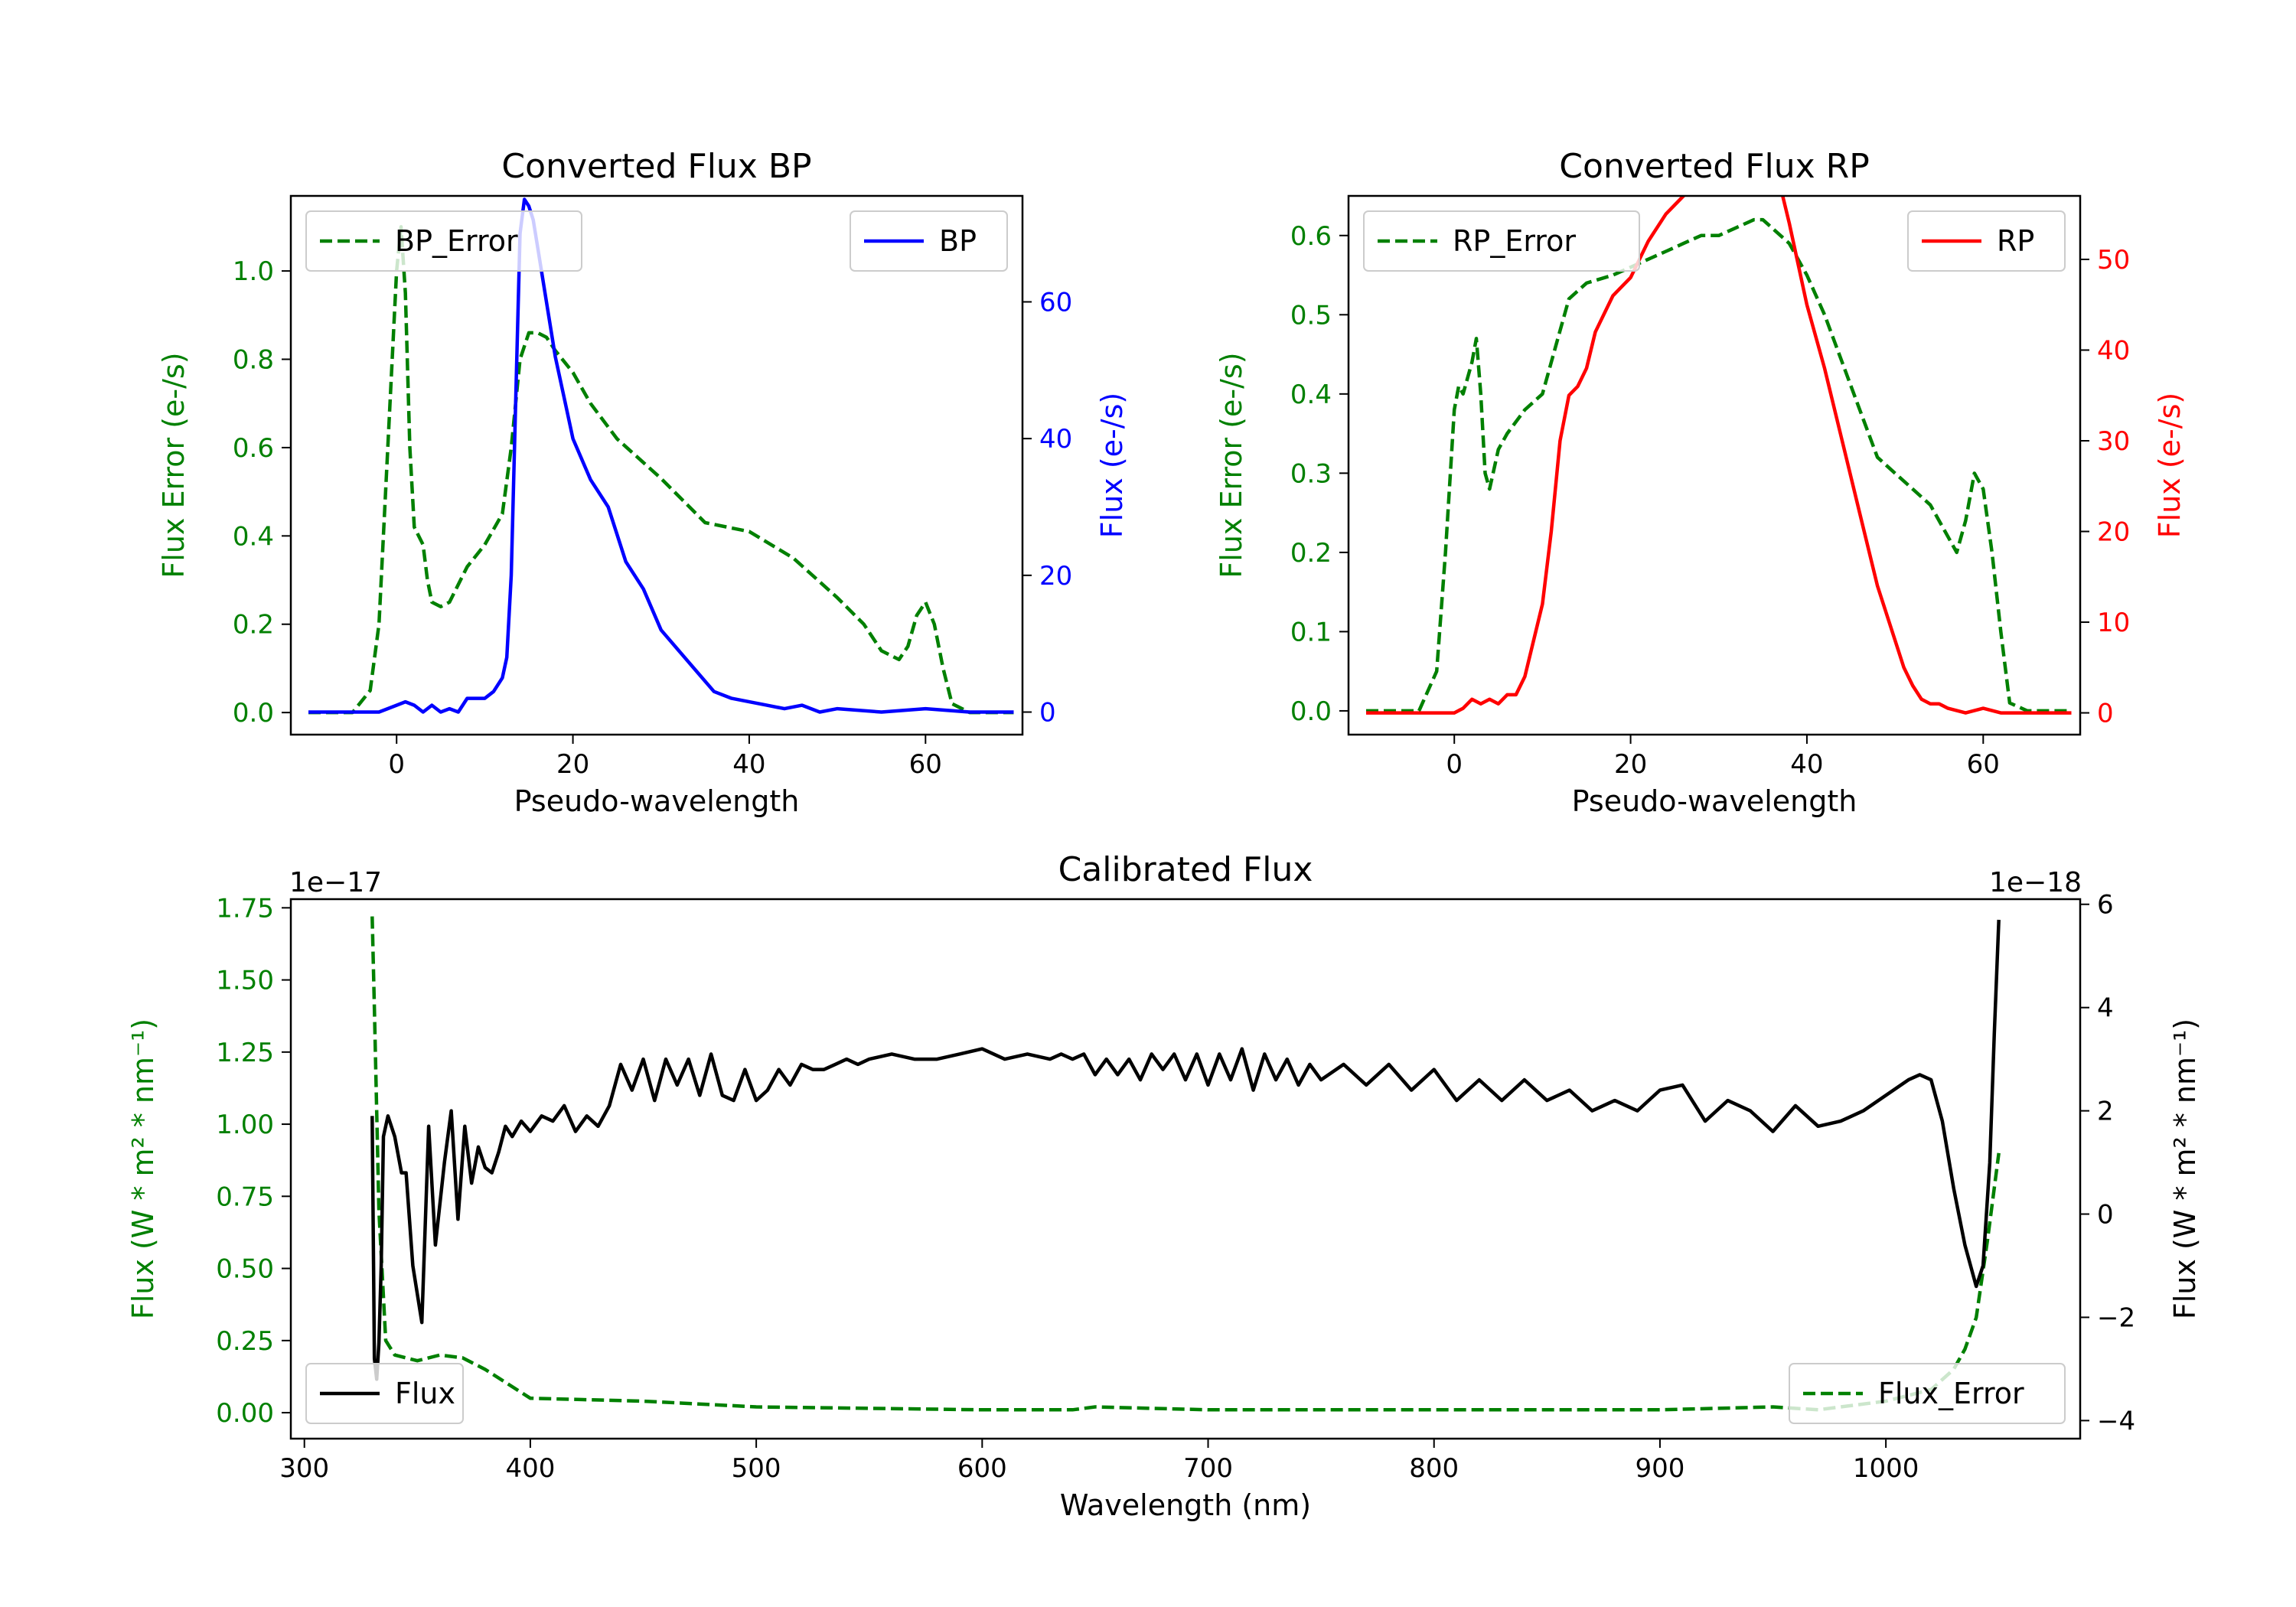  Describe the element at coordinates (2015, 241) in the screenshot. I see `legend-label: RP` at that location.